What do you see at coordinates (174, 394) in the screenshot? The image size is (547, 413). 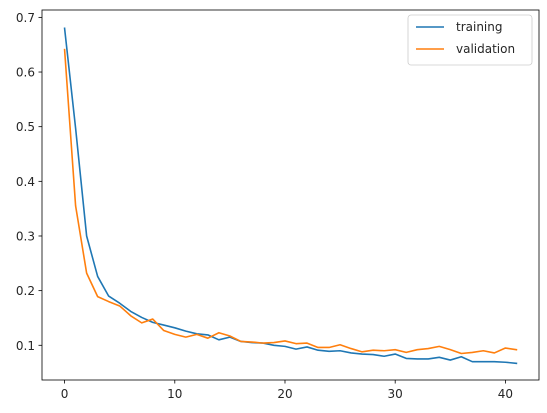 I see `x-tick-label: 10` at bounding box center [174, 394].